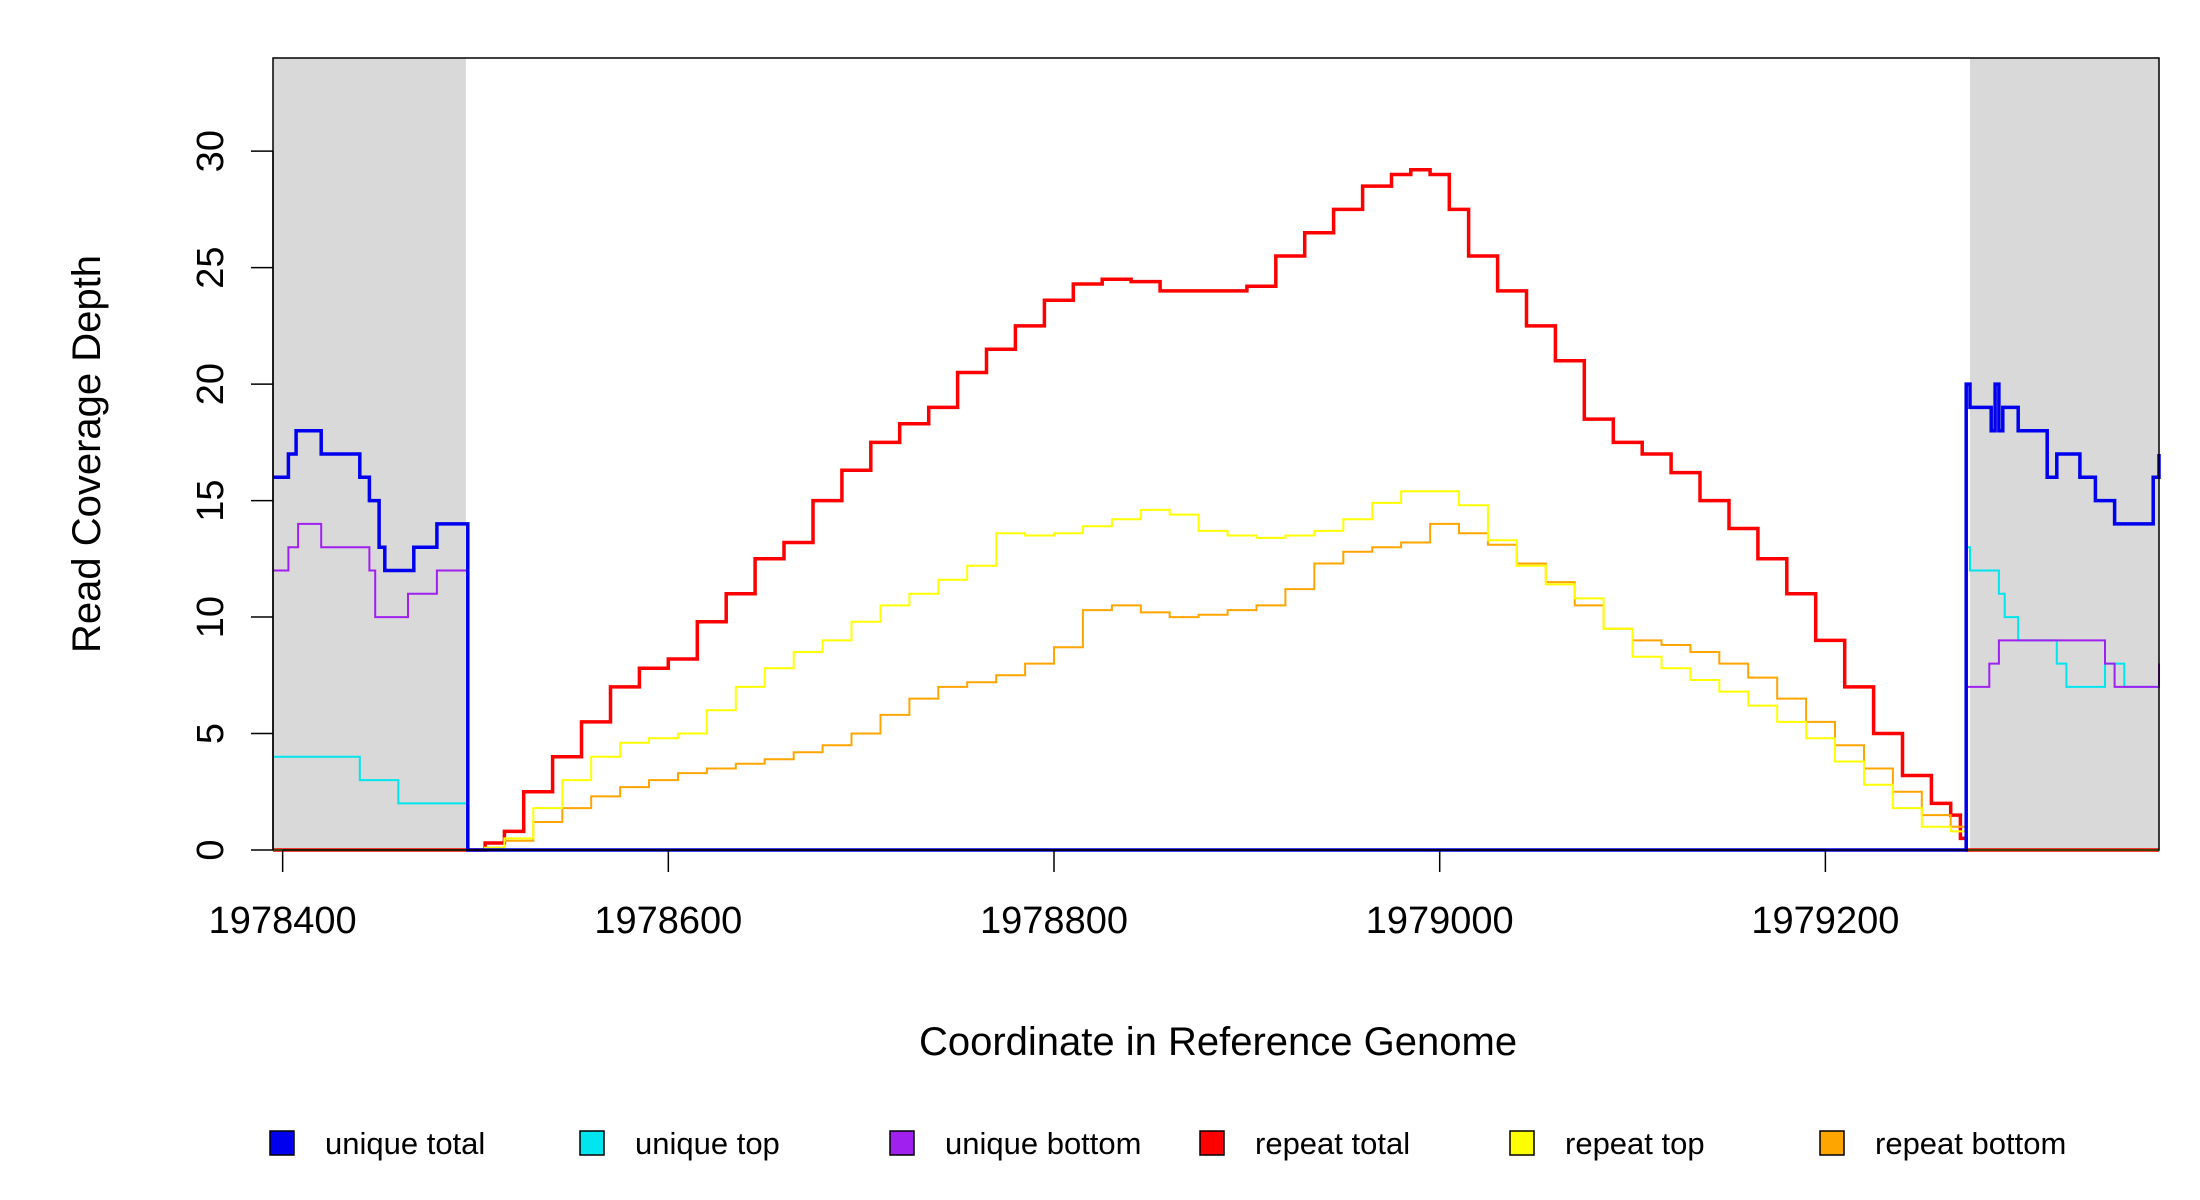  Describe the element at coordinates (211, 384) in the screenshot. I see `y-tick-label: 20` at that location.